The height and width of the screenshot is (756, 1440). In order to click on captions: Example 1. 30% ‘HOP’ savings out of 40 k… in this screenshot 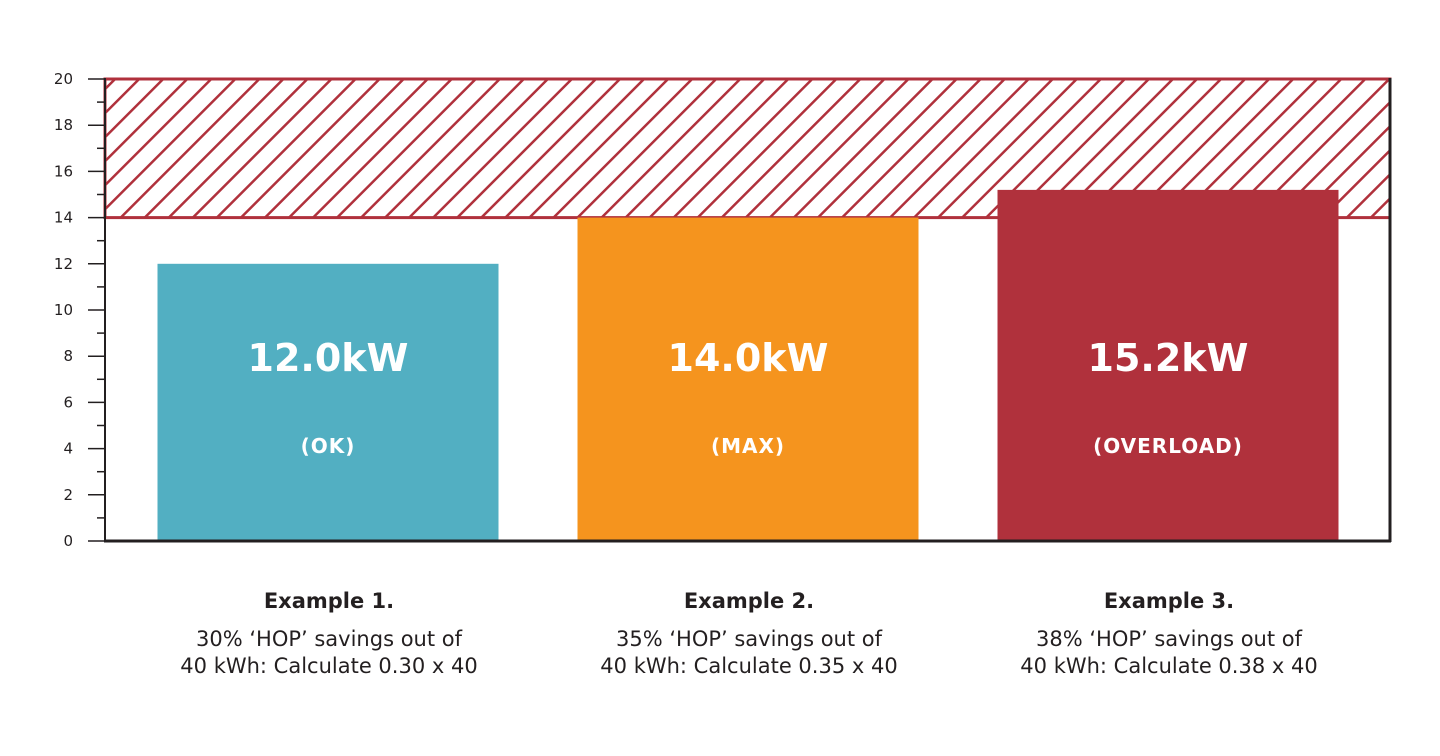, I will do `click(720, 641)`.